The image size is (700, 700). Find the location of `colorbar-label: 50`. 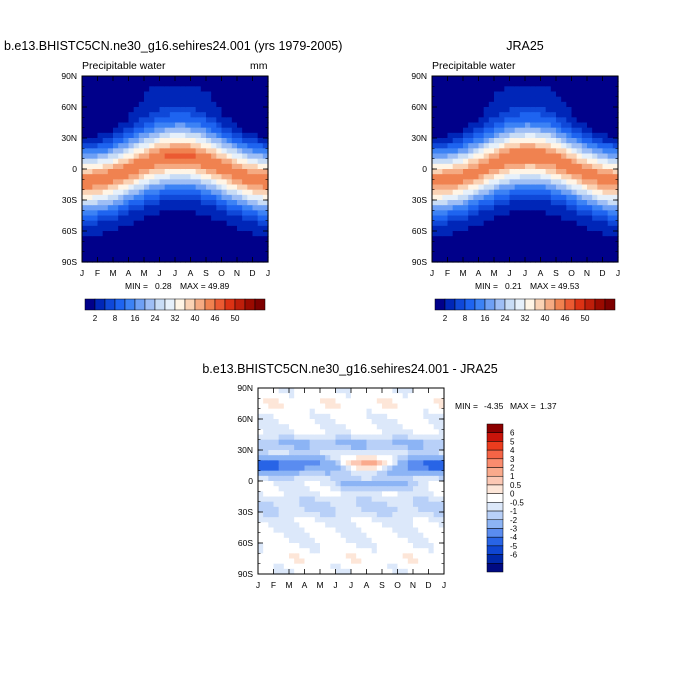

colorbar-label: 50 is located at coordinates (235, 318).